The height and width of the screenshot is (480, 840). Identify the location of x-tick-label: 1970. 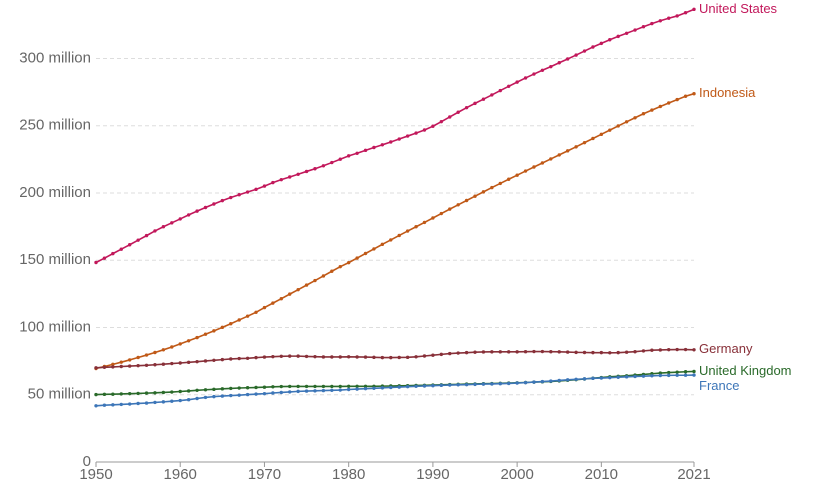
(264, 473).